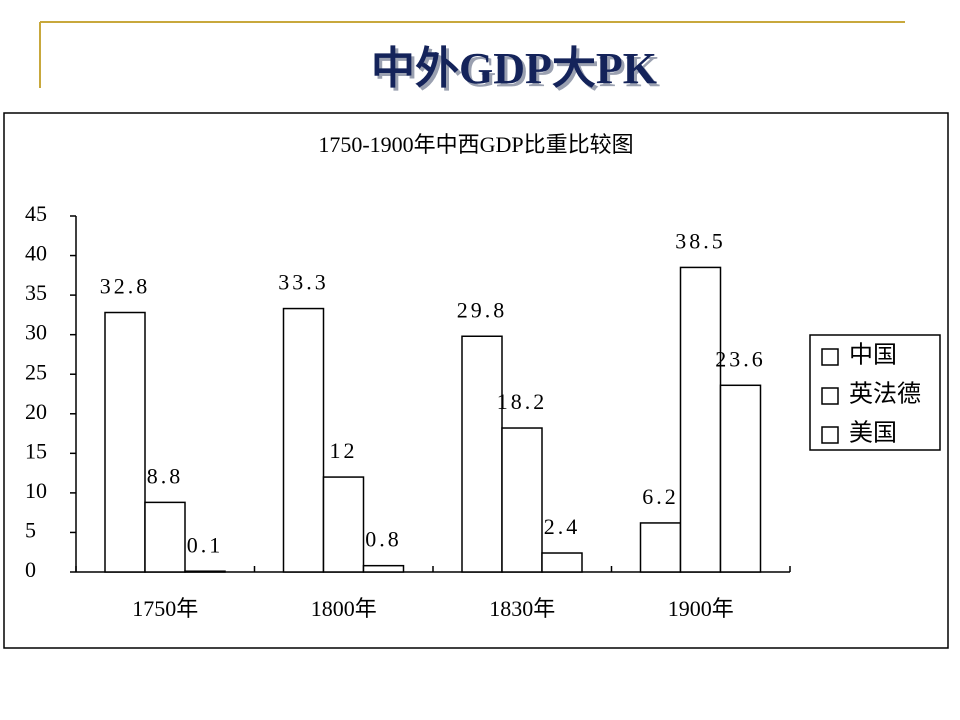 The height and width of the screenshot is (720, 960). Describe the element at coordinates (36, 213) in the screenshot. I see `y-tick-label: 45` at that location.